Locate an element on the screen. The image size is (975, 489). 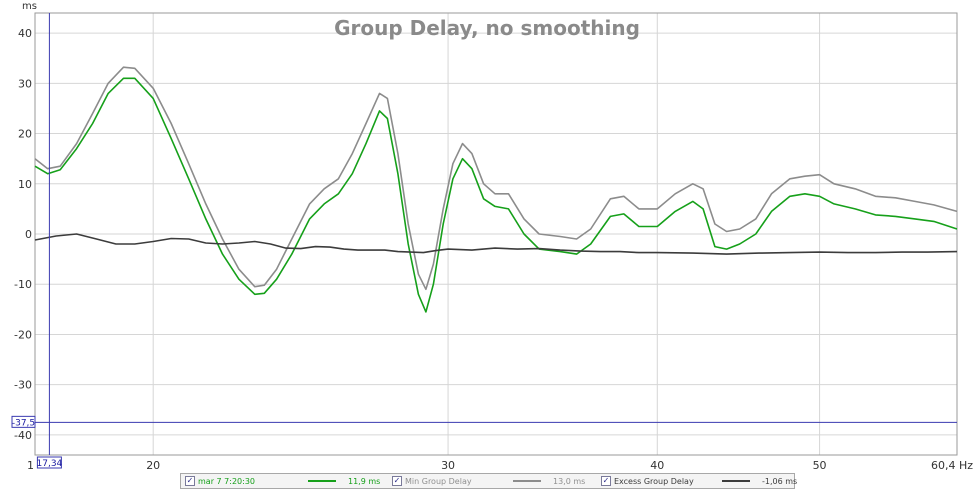
chart-title: Group Delay, no smoothing is located at coordinates (487, 28).